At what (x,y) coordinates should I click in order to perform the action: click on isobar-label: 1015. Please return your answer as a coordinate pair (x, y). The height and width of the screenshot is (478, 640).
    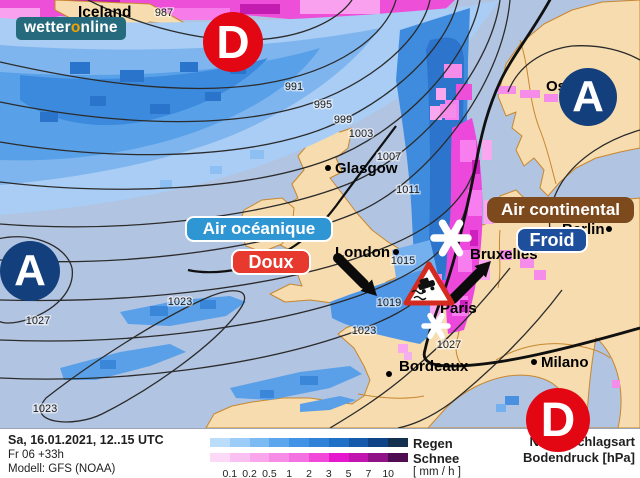
    Looking at the image, I should click on (403, 261).